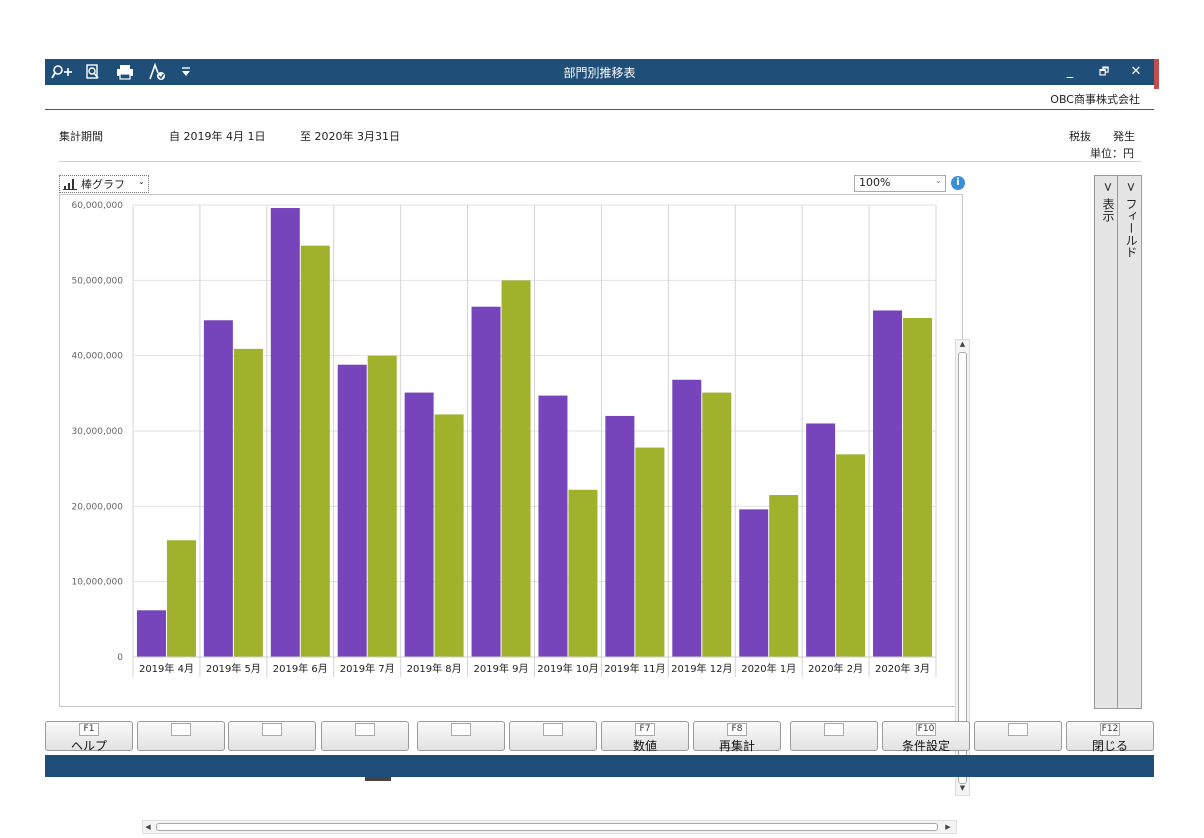 The height and width of the screenshot is (838, 1204). I want to click on y-tick-label: 50,000,000, so click(97, 281).